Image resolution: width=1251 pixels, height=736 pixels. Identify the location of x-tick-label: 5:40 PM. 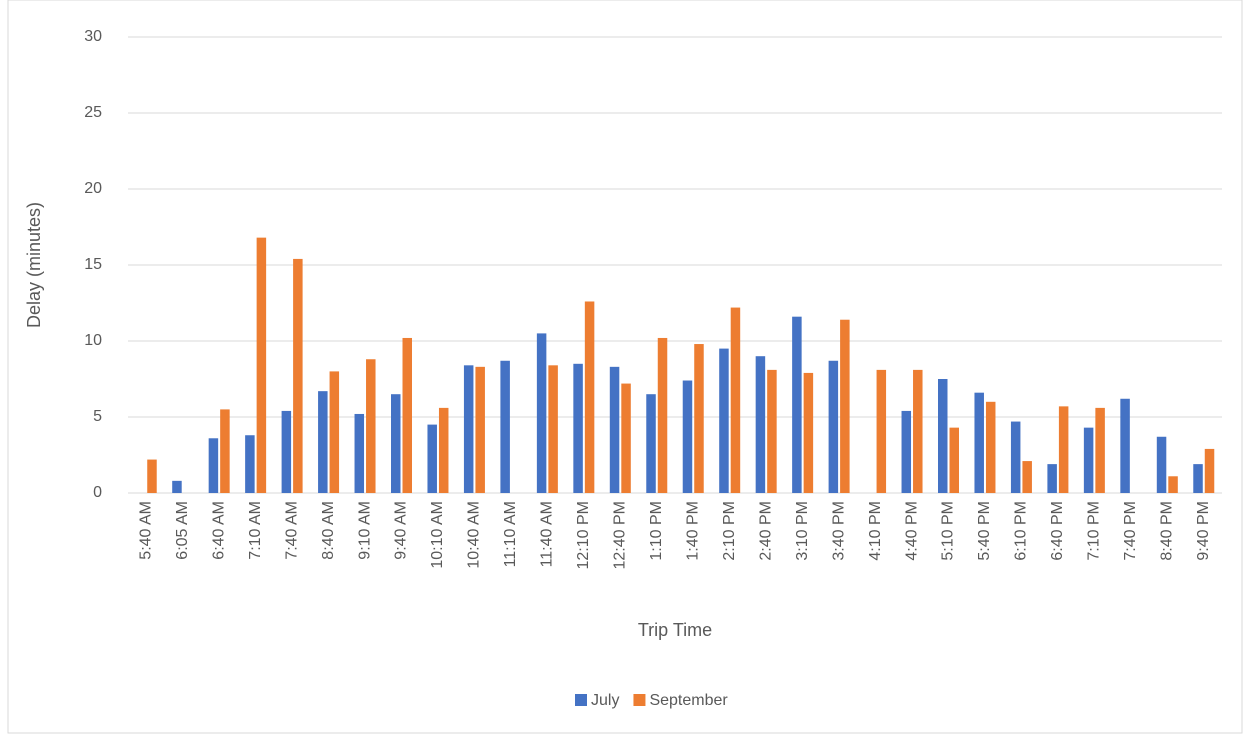
(984, 531).